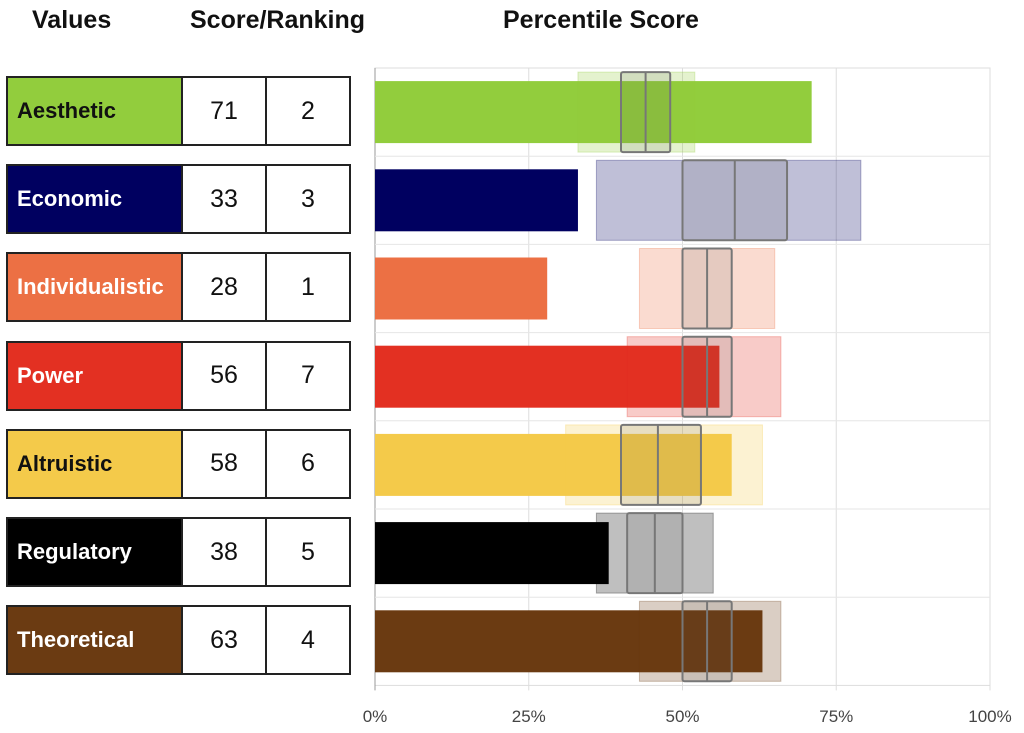 The height and width of the screenshot is (733, 1024). What do you see at coordinates (308, 199) in the screenshot?
I see `ranking-cell: 3` at bounding box center [308, 199].